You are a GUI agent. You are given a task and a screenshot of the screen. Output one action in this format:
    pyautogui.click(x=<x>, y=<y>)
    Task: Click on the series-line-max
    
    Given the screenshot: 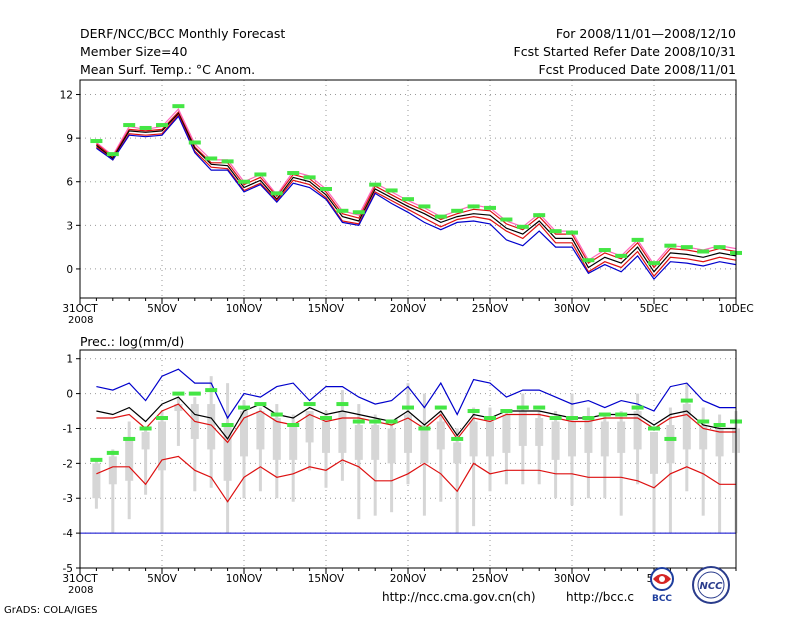 What is the action you would take?
    pyautogui.click(x=416, y=394)
    